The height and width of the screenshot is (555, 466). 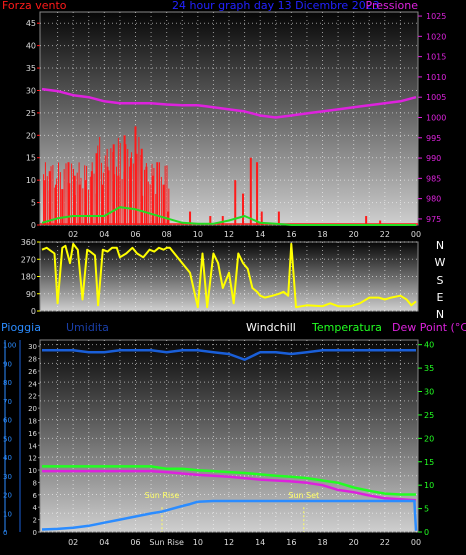 I want to click on mid-tick-label: 22, so click(x=32, y=397).